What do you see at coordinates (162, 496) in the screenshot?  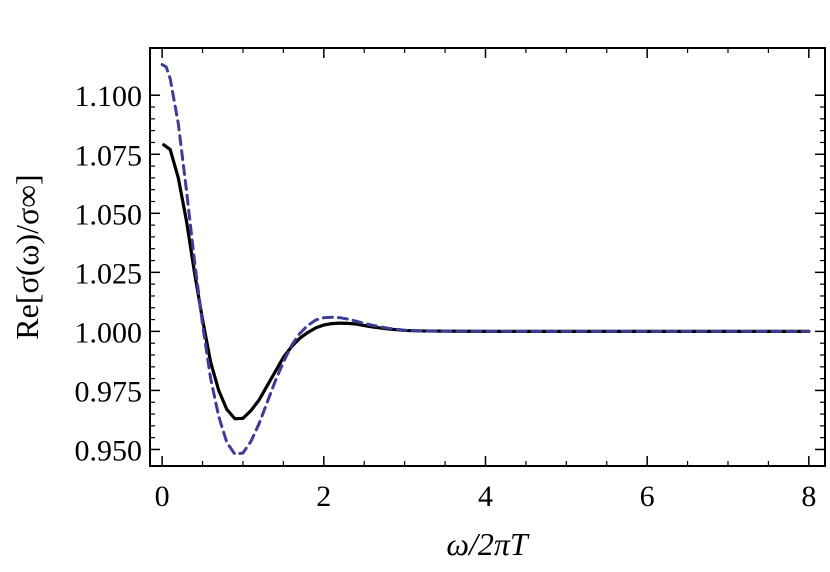 I see `x-tick-label: 0` at bounding box center [162, 496].